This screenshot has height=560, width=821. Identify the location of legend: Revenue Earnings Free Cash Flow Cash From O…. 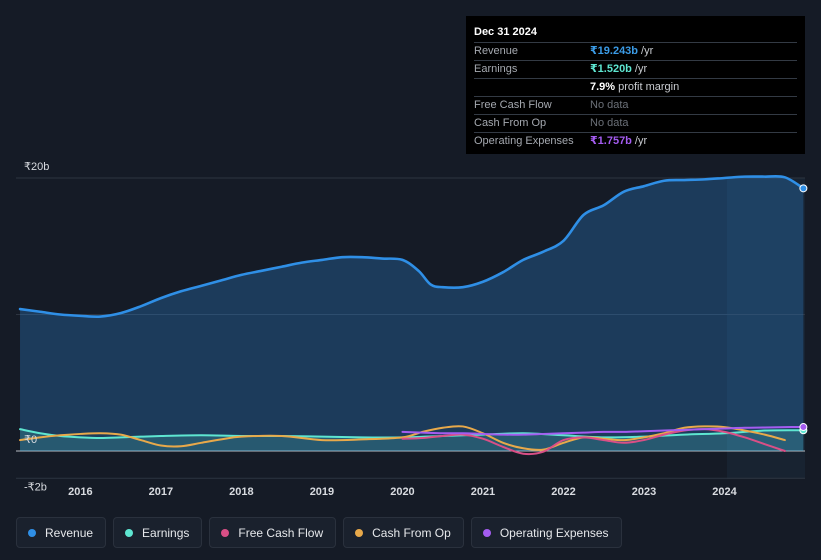
(319, 532).